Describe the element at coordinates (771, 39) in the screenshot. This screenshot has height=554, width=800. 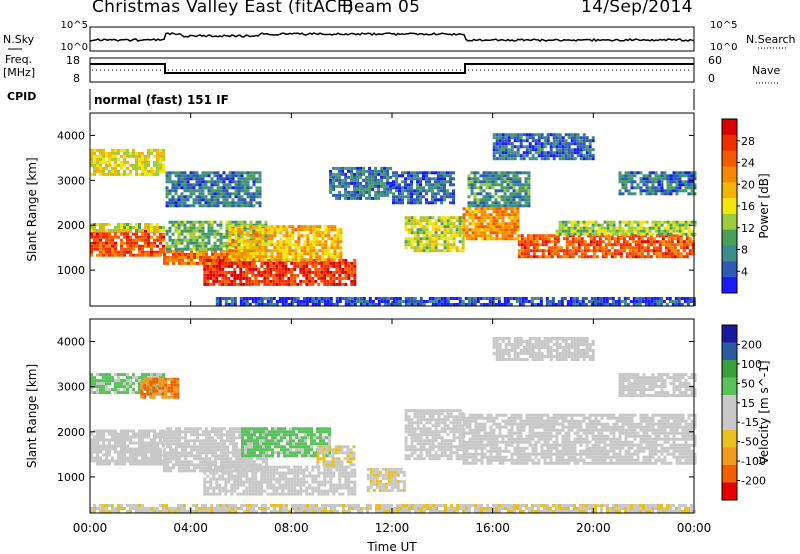
I see `nsearch-label: N.Search` at that location.